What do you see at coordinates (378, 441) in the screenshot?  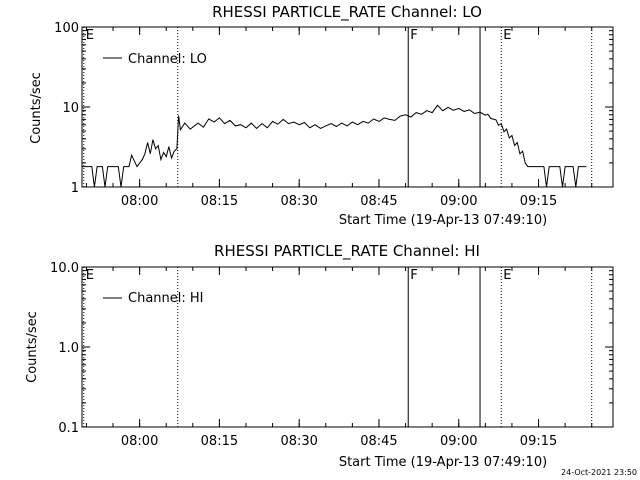 I see `hi-x-tick-label: 08:45` at bounding box center [378, 441].